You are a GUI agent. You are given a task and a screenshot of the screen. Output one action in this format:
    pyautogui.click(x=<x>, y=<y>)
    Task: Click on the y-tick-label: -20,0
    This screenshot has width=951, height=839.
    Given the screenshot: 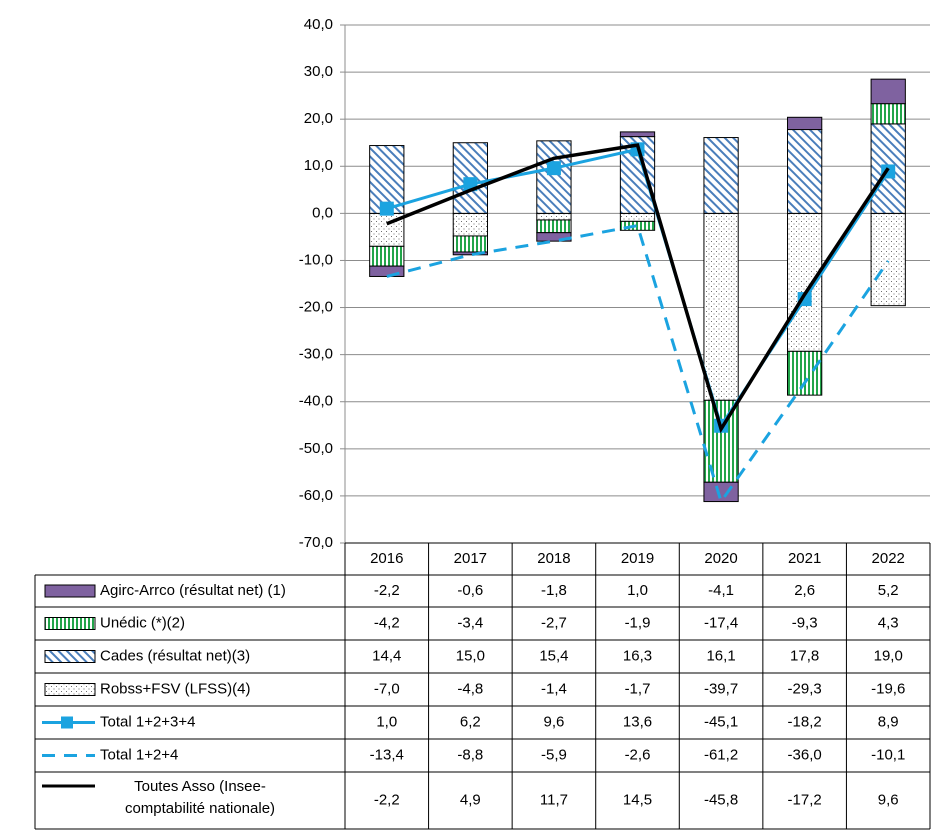 What is the action you would take?
    pyautogui.click(x=316, y=307)
    